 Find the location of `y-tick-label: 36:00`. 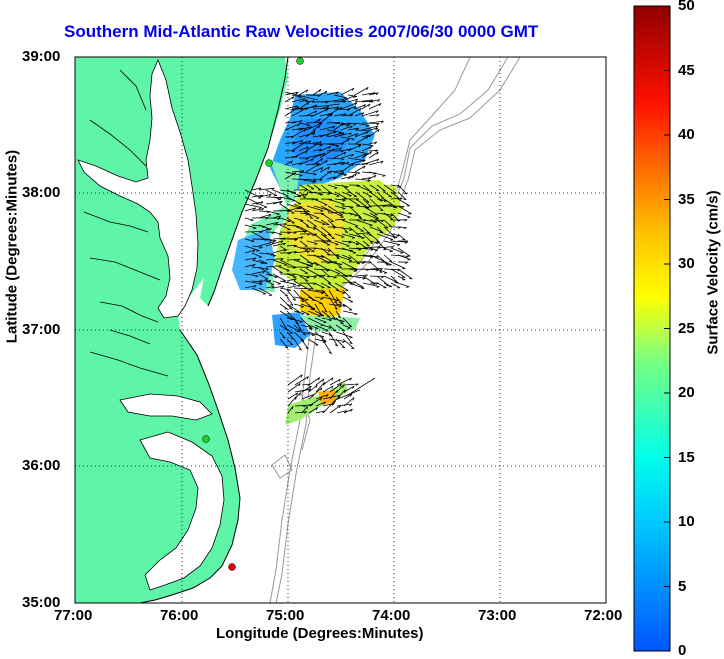

y-tick-label: 36:00 is located at coordinates (41, 465).